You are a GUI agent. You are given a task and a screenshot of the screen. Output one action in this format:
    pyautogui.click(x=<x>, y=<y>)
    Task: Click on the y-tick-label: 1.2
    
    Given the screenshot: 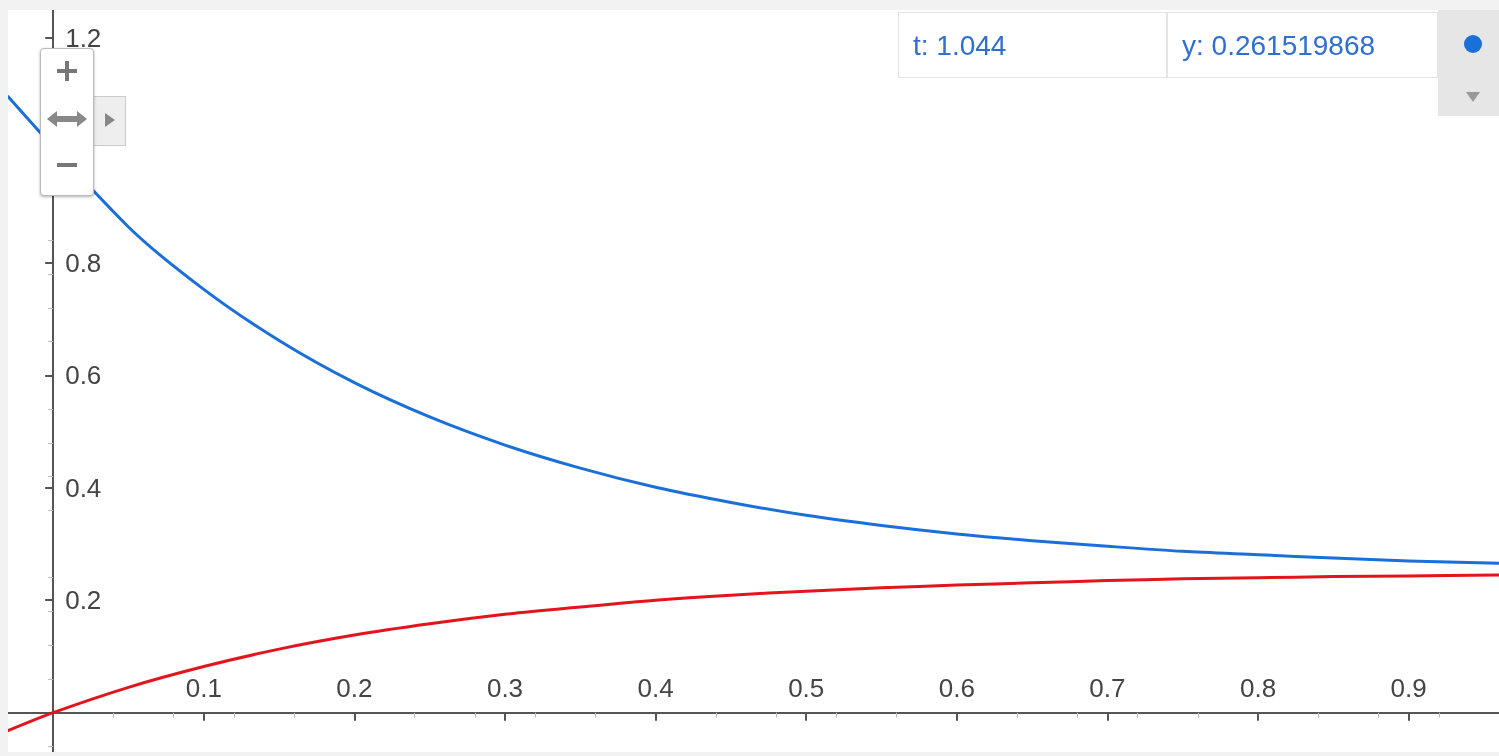 What is the action you would take?
    pyautogui.click(x=83, y=38)
    